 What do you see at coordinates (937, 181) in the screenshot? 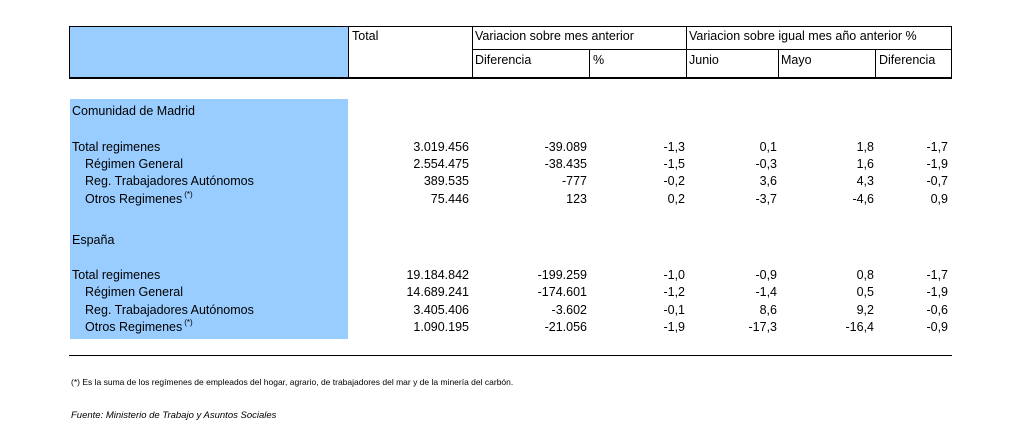
I see `cell-diferencia2: -0,7` at bounding box center [937, 181].